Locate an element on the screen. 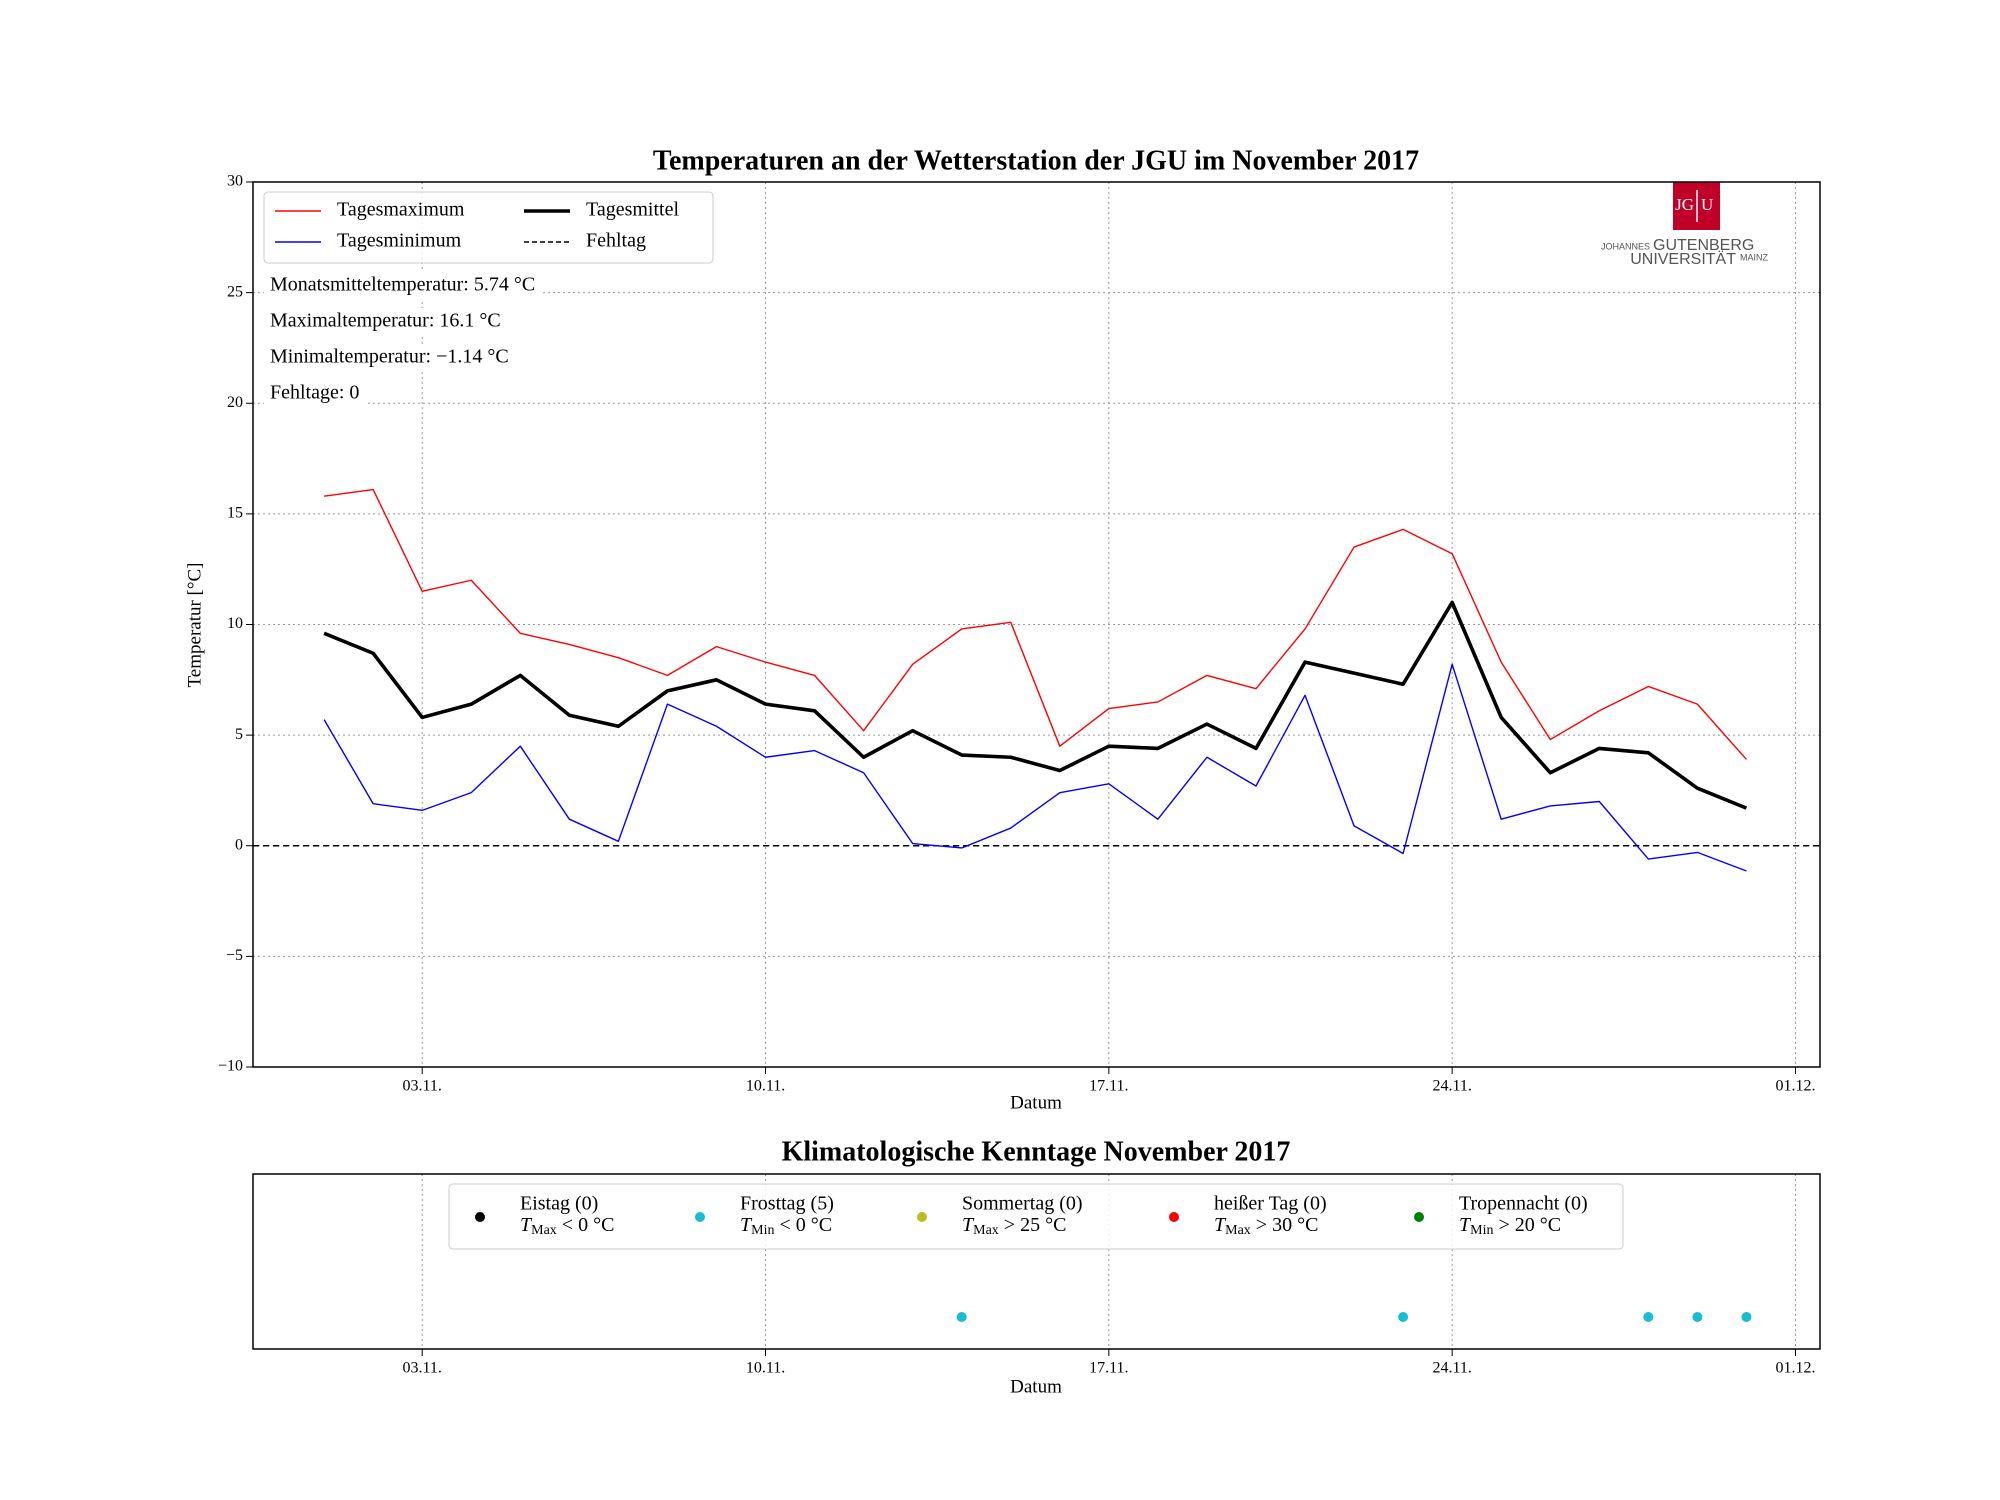  y-tick-label: 30 is located at coordinates (235, 181).